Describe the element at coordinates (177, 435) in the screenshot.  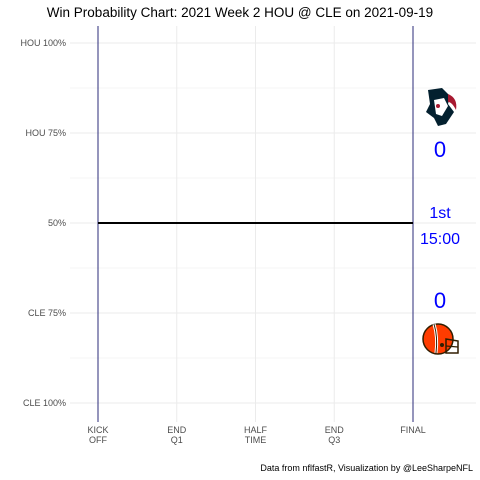
I see `x-tick-label: END Q1` at that location.